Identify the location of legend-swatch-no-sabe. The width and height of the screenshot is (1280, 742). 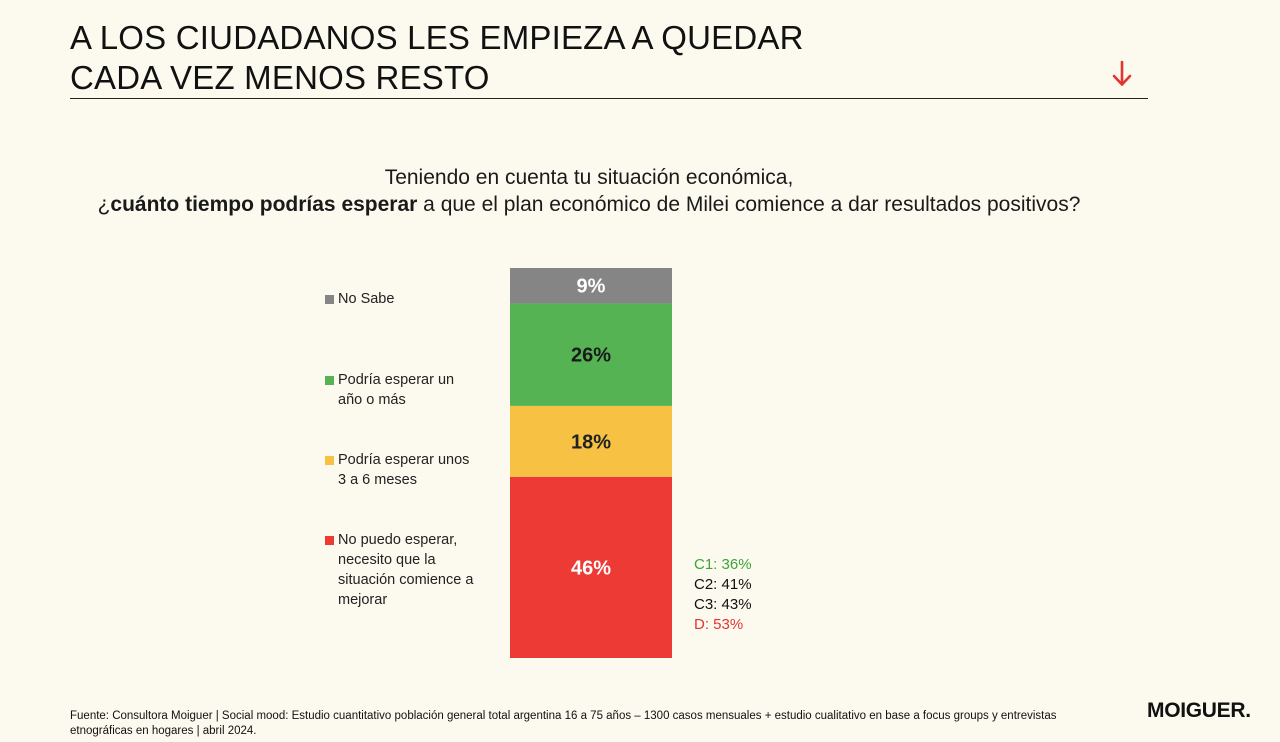
(329, 299).